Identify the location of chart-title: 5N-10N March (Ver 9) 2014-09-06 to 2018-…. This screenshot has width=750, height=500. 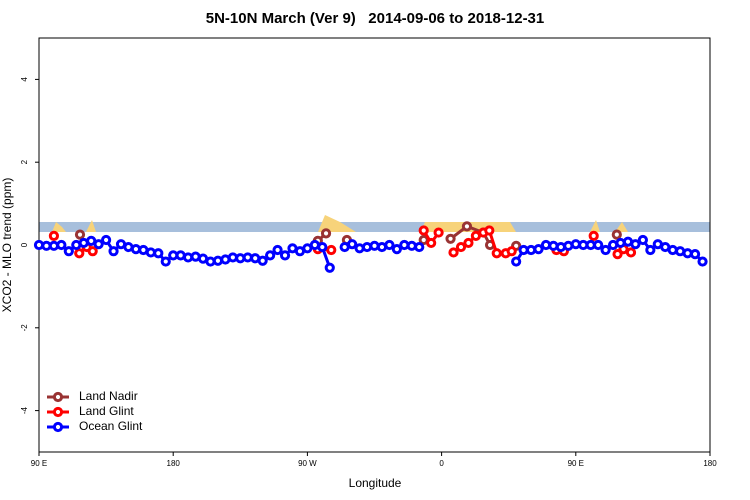
(375, 18).